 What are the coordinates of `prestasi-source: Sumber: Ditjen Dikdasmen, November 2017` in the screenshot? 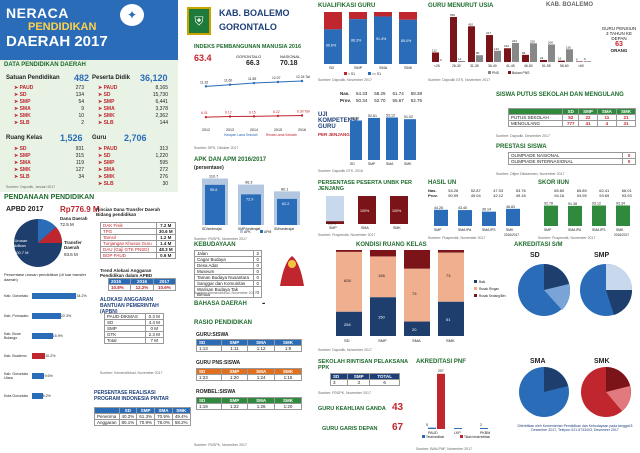 It's located at (530, 174).